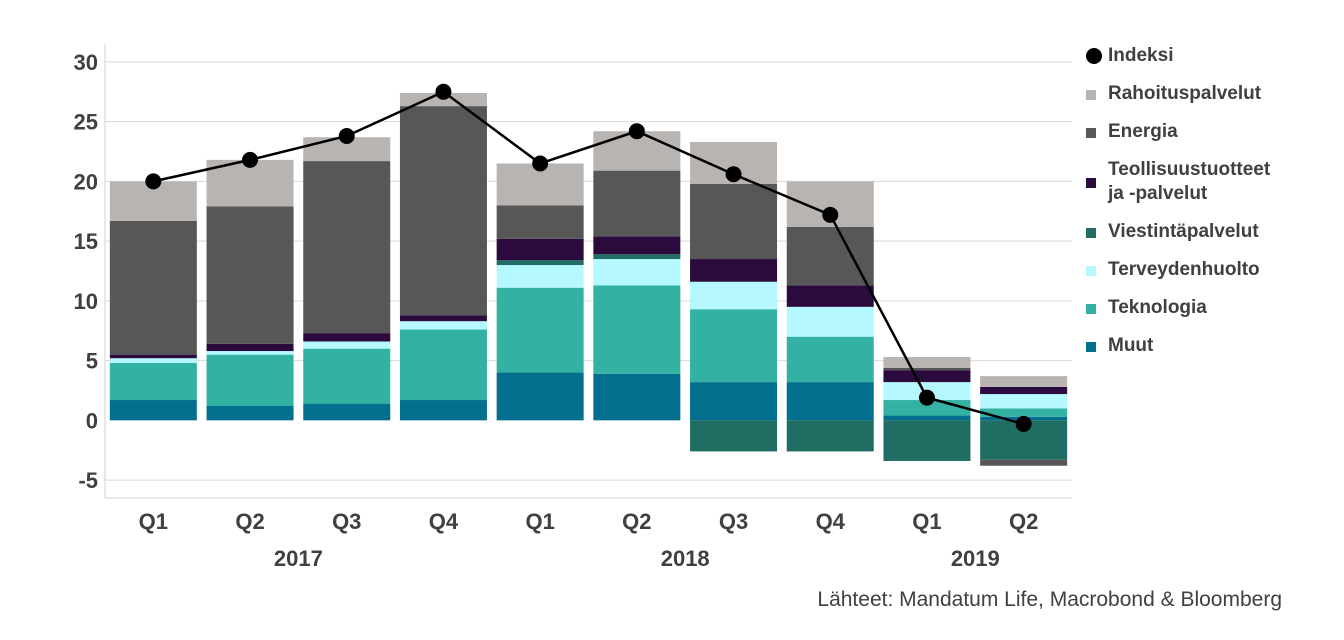 The height and width of the screenshot is (640, 1344). What do you see at coordinates (1189, 169) in the screenshot?
I see `legend-label-teollisuus-line1: Teollisuustuotteet` at bounding box center [1189, 169].